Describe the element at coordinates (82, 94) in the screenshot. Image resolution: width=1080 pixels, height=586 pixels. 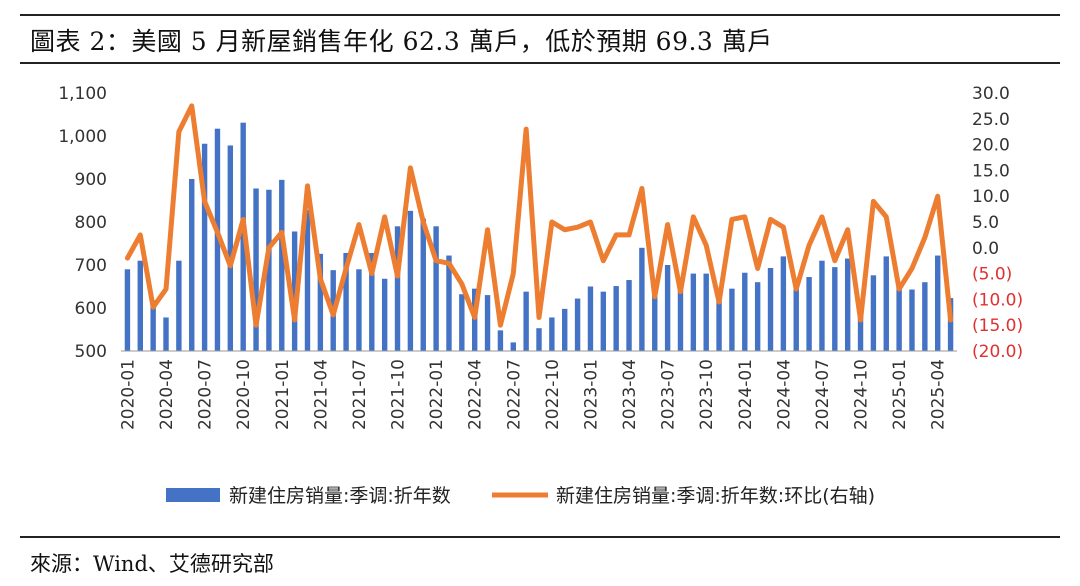
I see `y-left-tick-label: 1,100` at that location.